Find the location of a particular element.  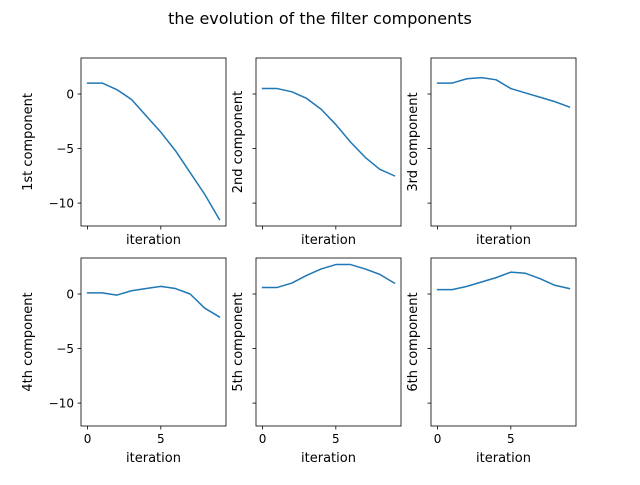

y-axis-label-5: 5th component is located at coordinates (238, 341).